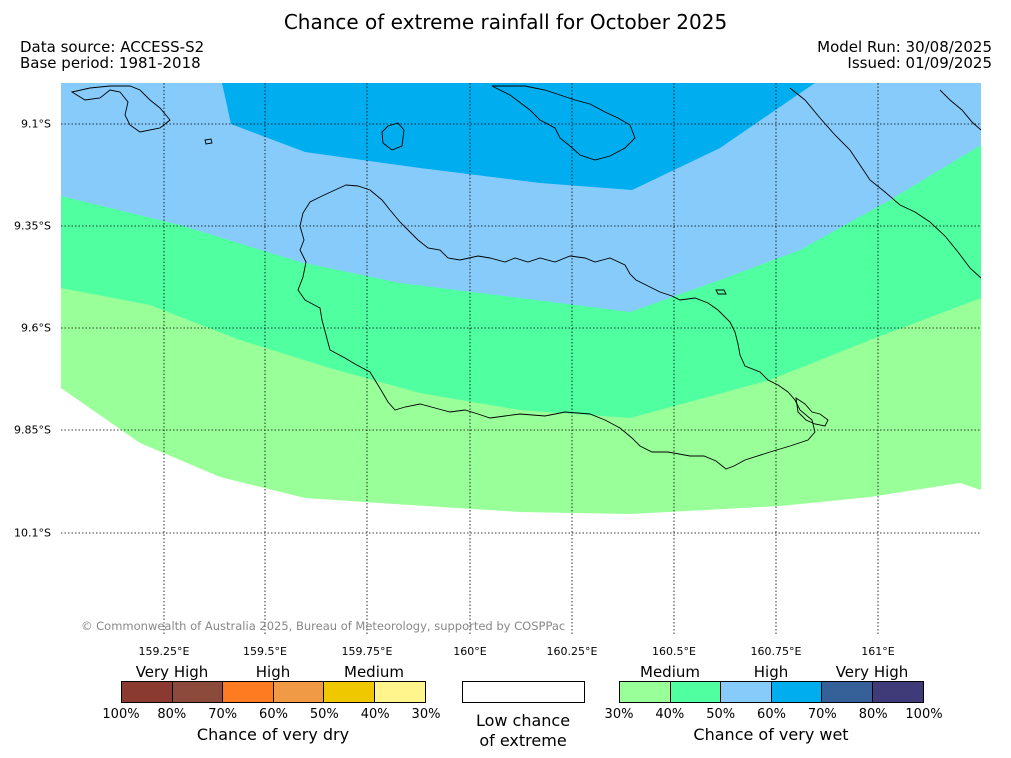  I want to click on latitude-label: 9.85°S, so click(32, 430).